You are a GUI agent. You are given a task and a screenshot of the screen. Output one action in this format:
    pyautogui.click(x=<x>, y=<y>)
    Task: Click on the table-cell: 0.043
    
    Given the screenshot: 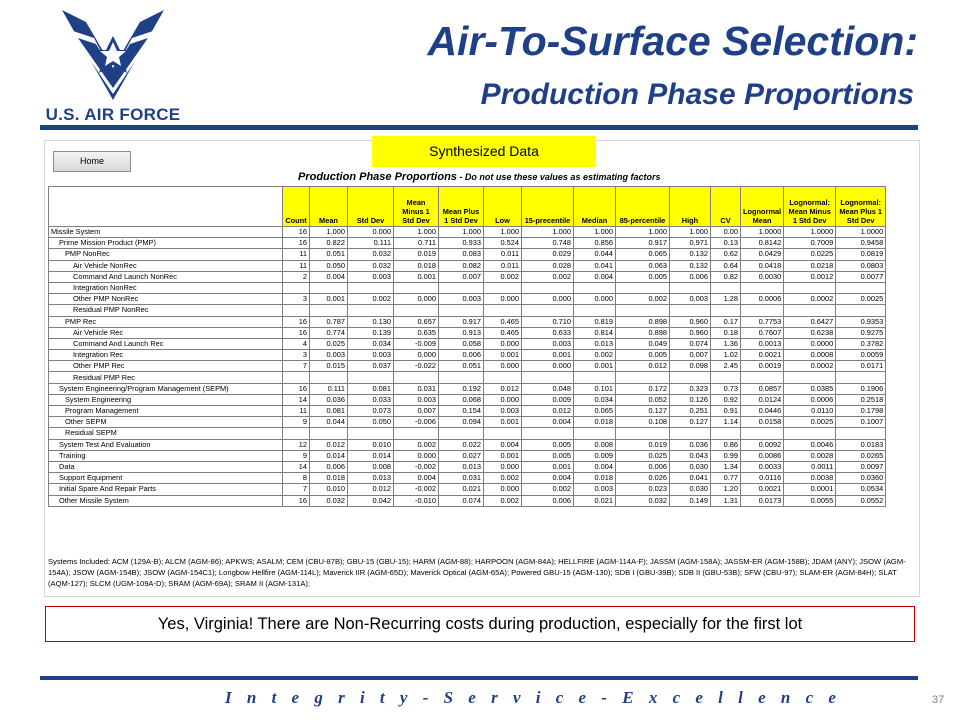 What is the action you would take?
    pyautogui.click(x=690, y=455)
    